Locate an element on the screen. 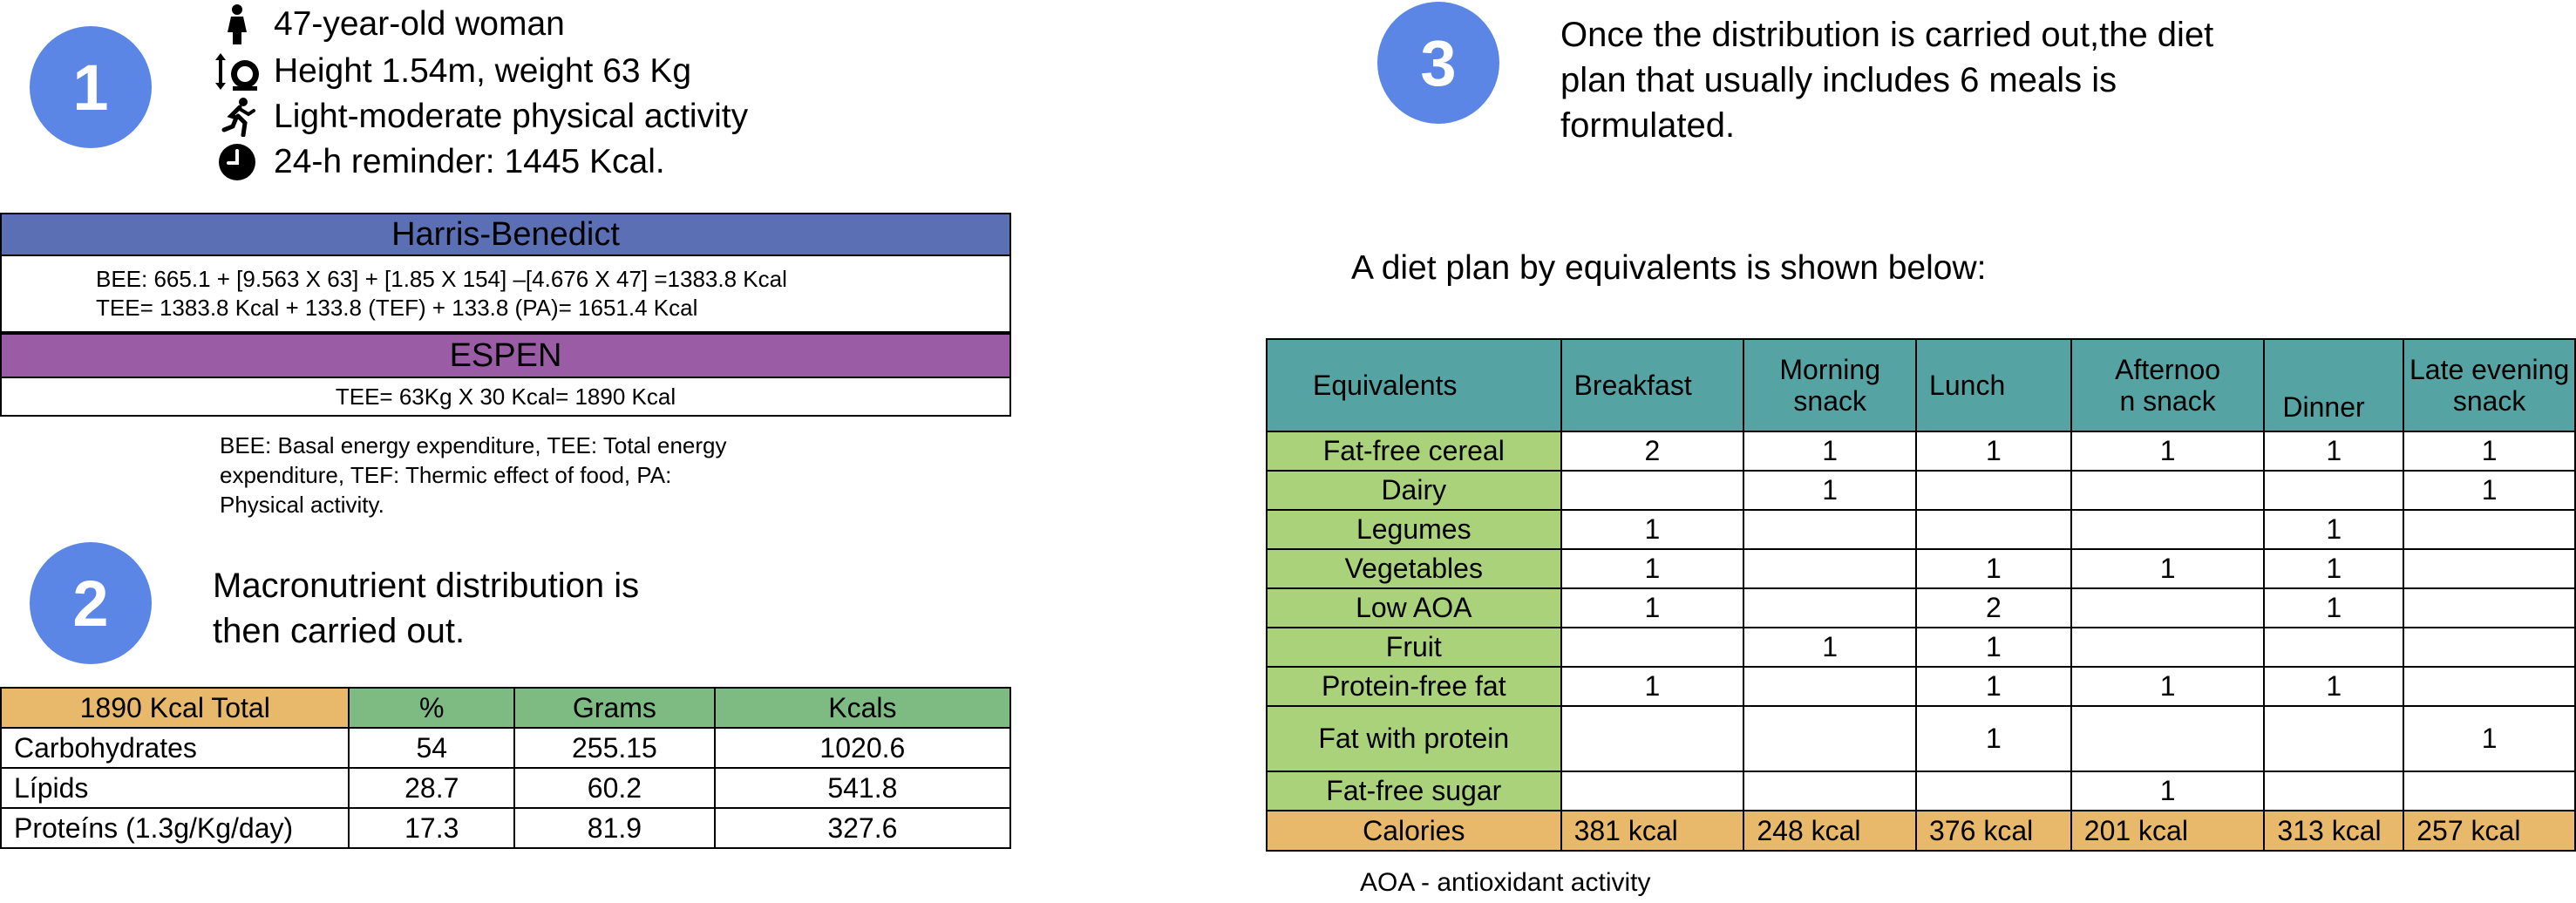  diet-row-label: Fruit is located at coordinates (1414, 647).